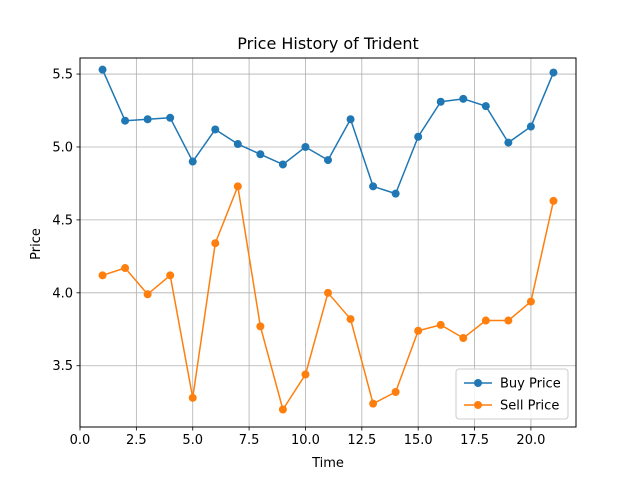 This screenshot has width=640, height=484. Describe the element at coordinates (305, 440) in the screenshot. I see `x-tick-label: 10.0` at that location.